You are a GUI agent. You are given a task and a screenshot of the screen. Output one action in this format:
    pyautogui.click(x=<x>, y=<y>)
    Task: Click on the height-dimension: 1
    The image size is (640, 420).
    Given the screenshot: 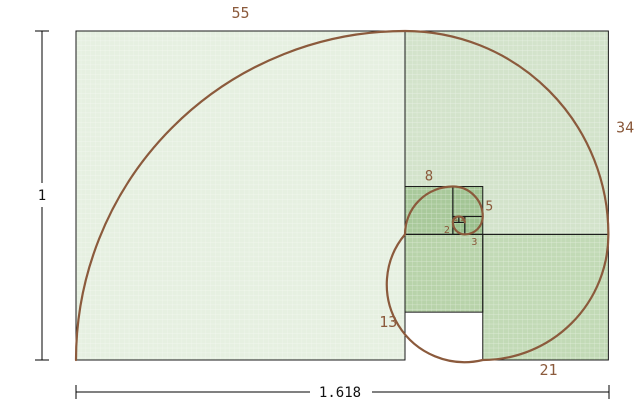 What is the action you would take?
    pyautogui.click(x=42, y=195)
    